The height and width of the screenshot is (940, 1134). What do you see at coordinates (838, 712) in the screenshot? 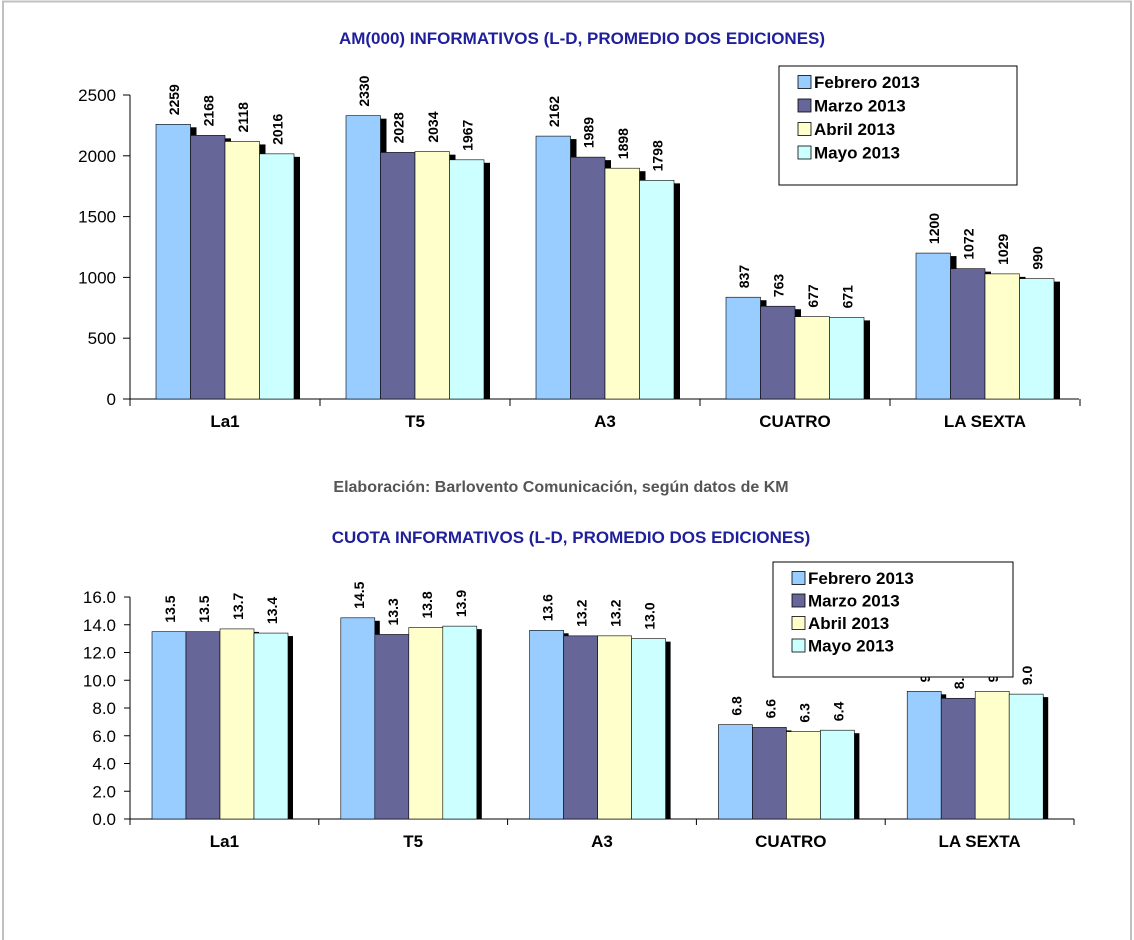
I see `share-data-label: 6.4` at bounding box center [838, 712].